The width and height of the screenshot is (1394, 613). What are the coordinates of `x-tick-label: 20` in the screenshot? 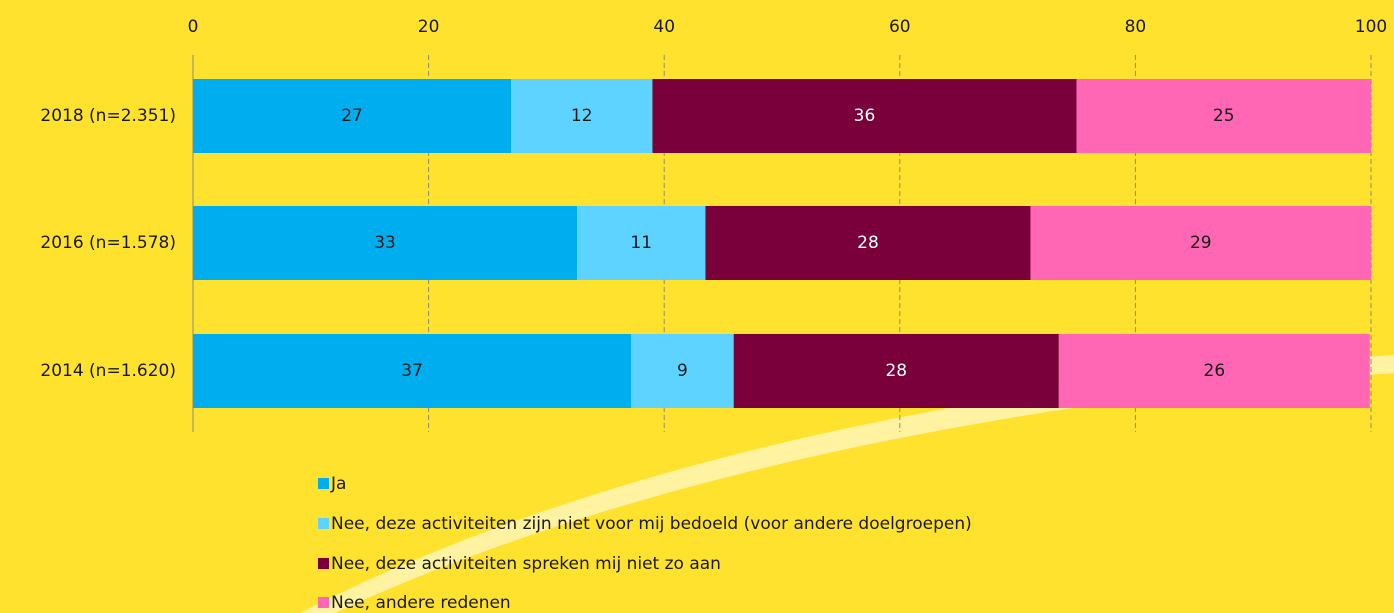 It's located at (429, 27).